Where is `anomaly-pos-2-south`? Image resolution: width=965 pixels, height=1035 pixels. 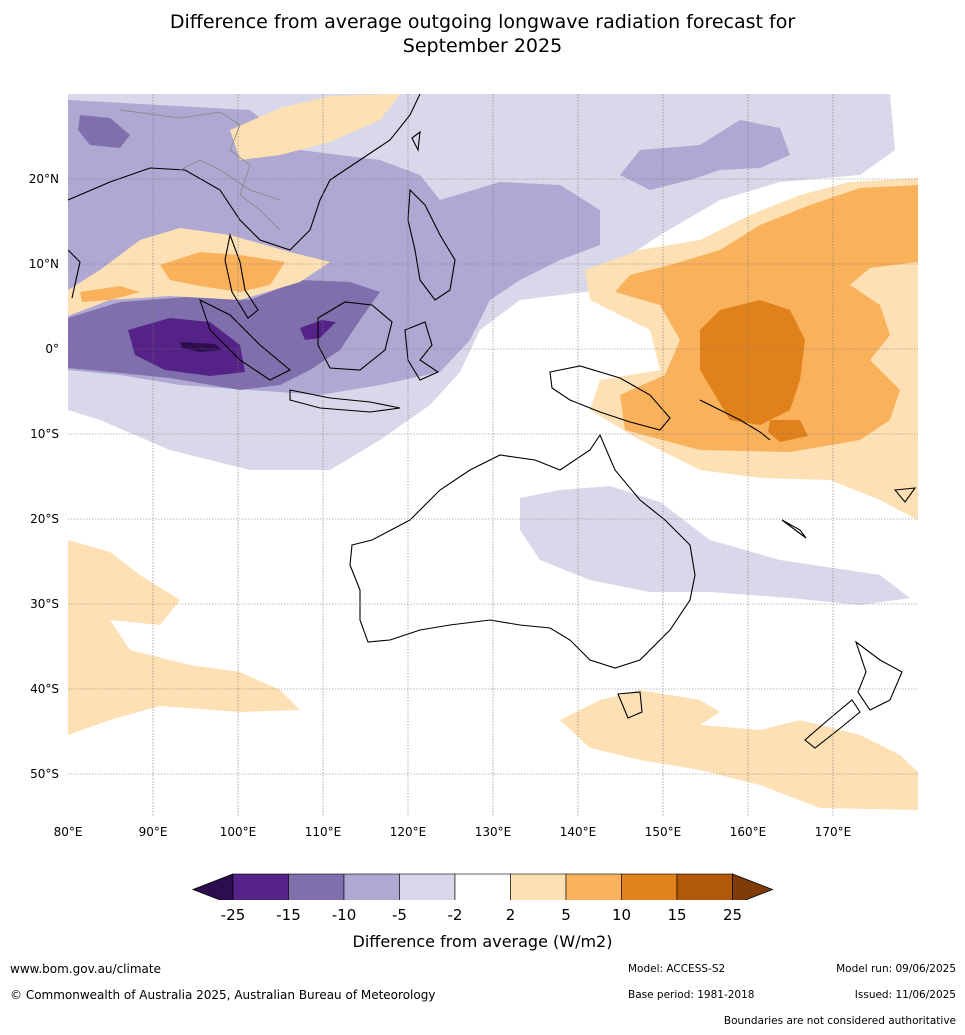
anomaly-pos-2-south is located at coordinates (739, 750).